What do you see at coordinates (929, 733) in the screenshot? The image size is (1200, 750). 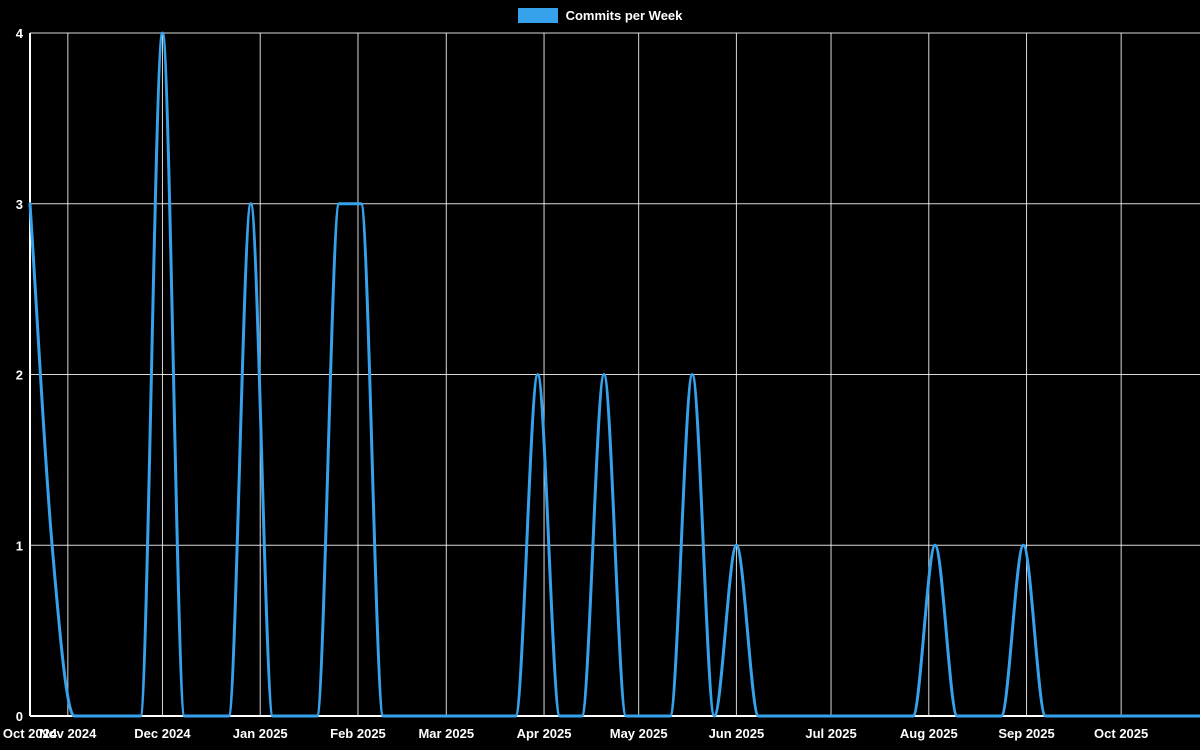 I see `x-tick-label: Aug 2025` at bounding box center [929, 733].